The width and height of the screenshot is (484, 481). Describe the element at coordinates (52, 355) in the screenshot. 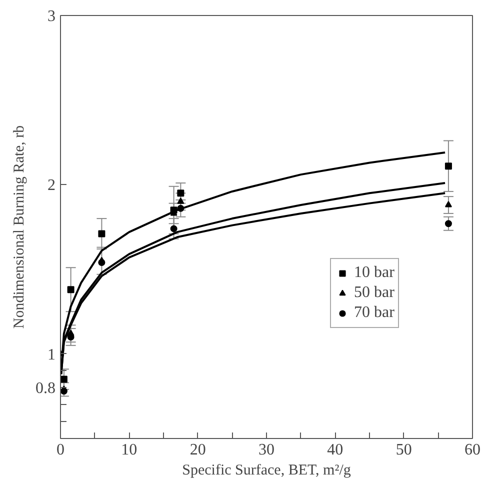

I see `y-tick-label: 1` at that location.